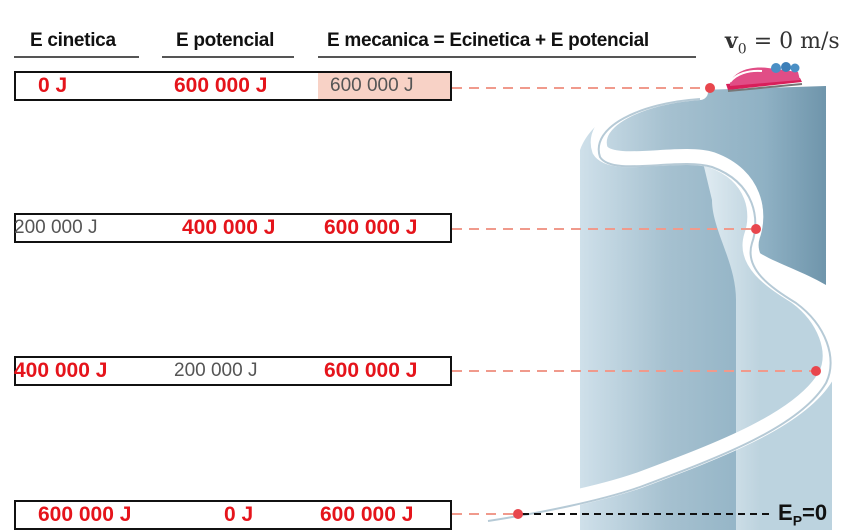 The height and width of the screenshot is (530, 854). What do you see at coordinates (371, 227) in the screenshot?
I see `row-2-mechanical: 600 000 J` at bounding box center [371, 227].